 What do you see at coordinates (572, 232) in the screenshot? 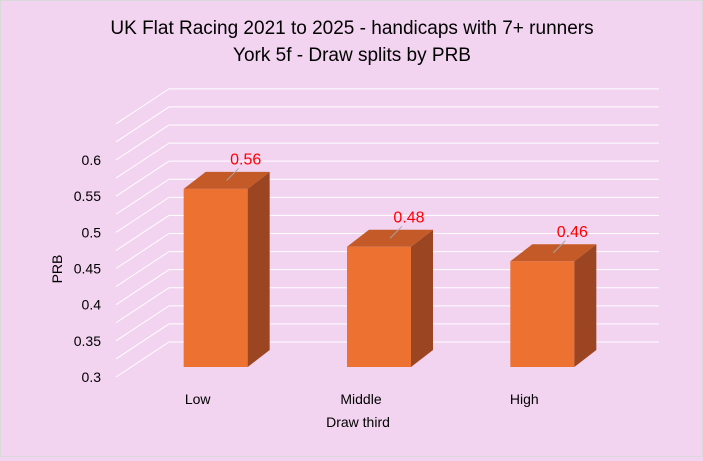
I see `data-label: 0.46` at bounding box center [572, 232].